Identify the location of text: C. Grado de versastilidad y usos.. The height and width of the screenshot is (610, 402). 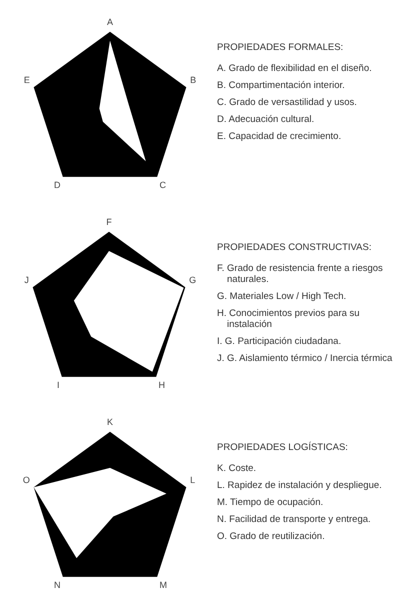
(287, 102).